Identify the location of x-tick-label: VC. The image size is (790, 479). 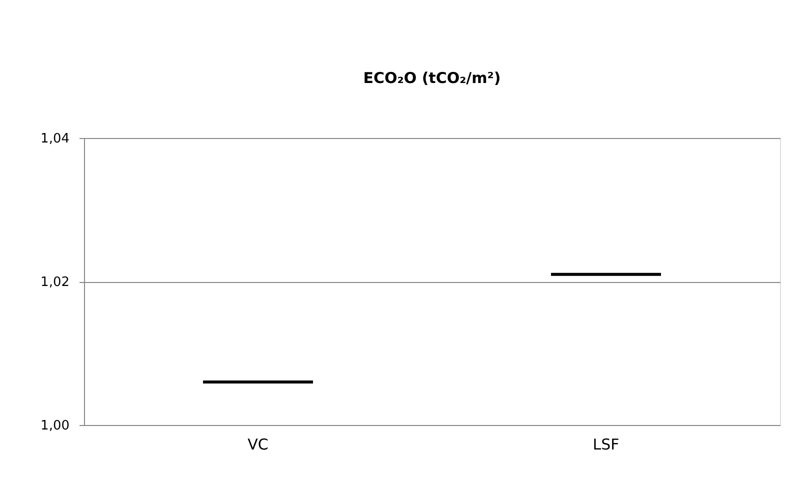
(258, 445).